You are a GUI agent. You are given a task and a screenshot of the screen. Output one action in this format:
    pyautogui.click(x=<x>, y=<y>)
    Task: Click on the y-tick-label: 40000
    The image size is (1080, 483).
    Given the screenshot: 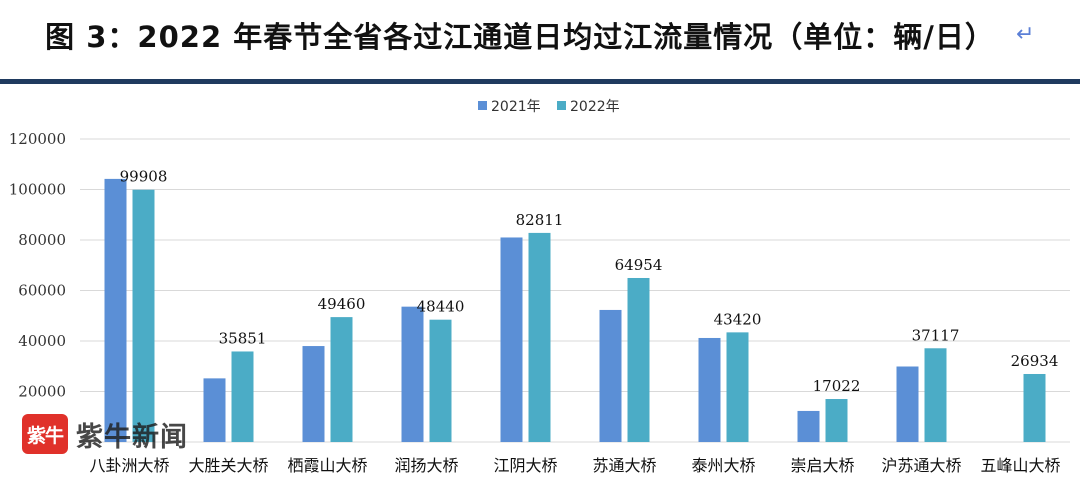 What is the action you would take?
    pyautogui.click(x=42, y=341)
    